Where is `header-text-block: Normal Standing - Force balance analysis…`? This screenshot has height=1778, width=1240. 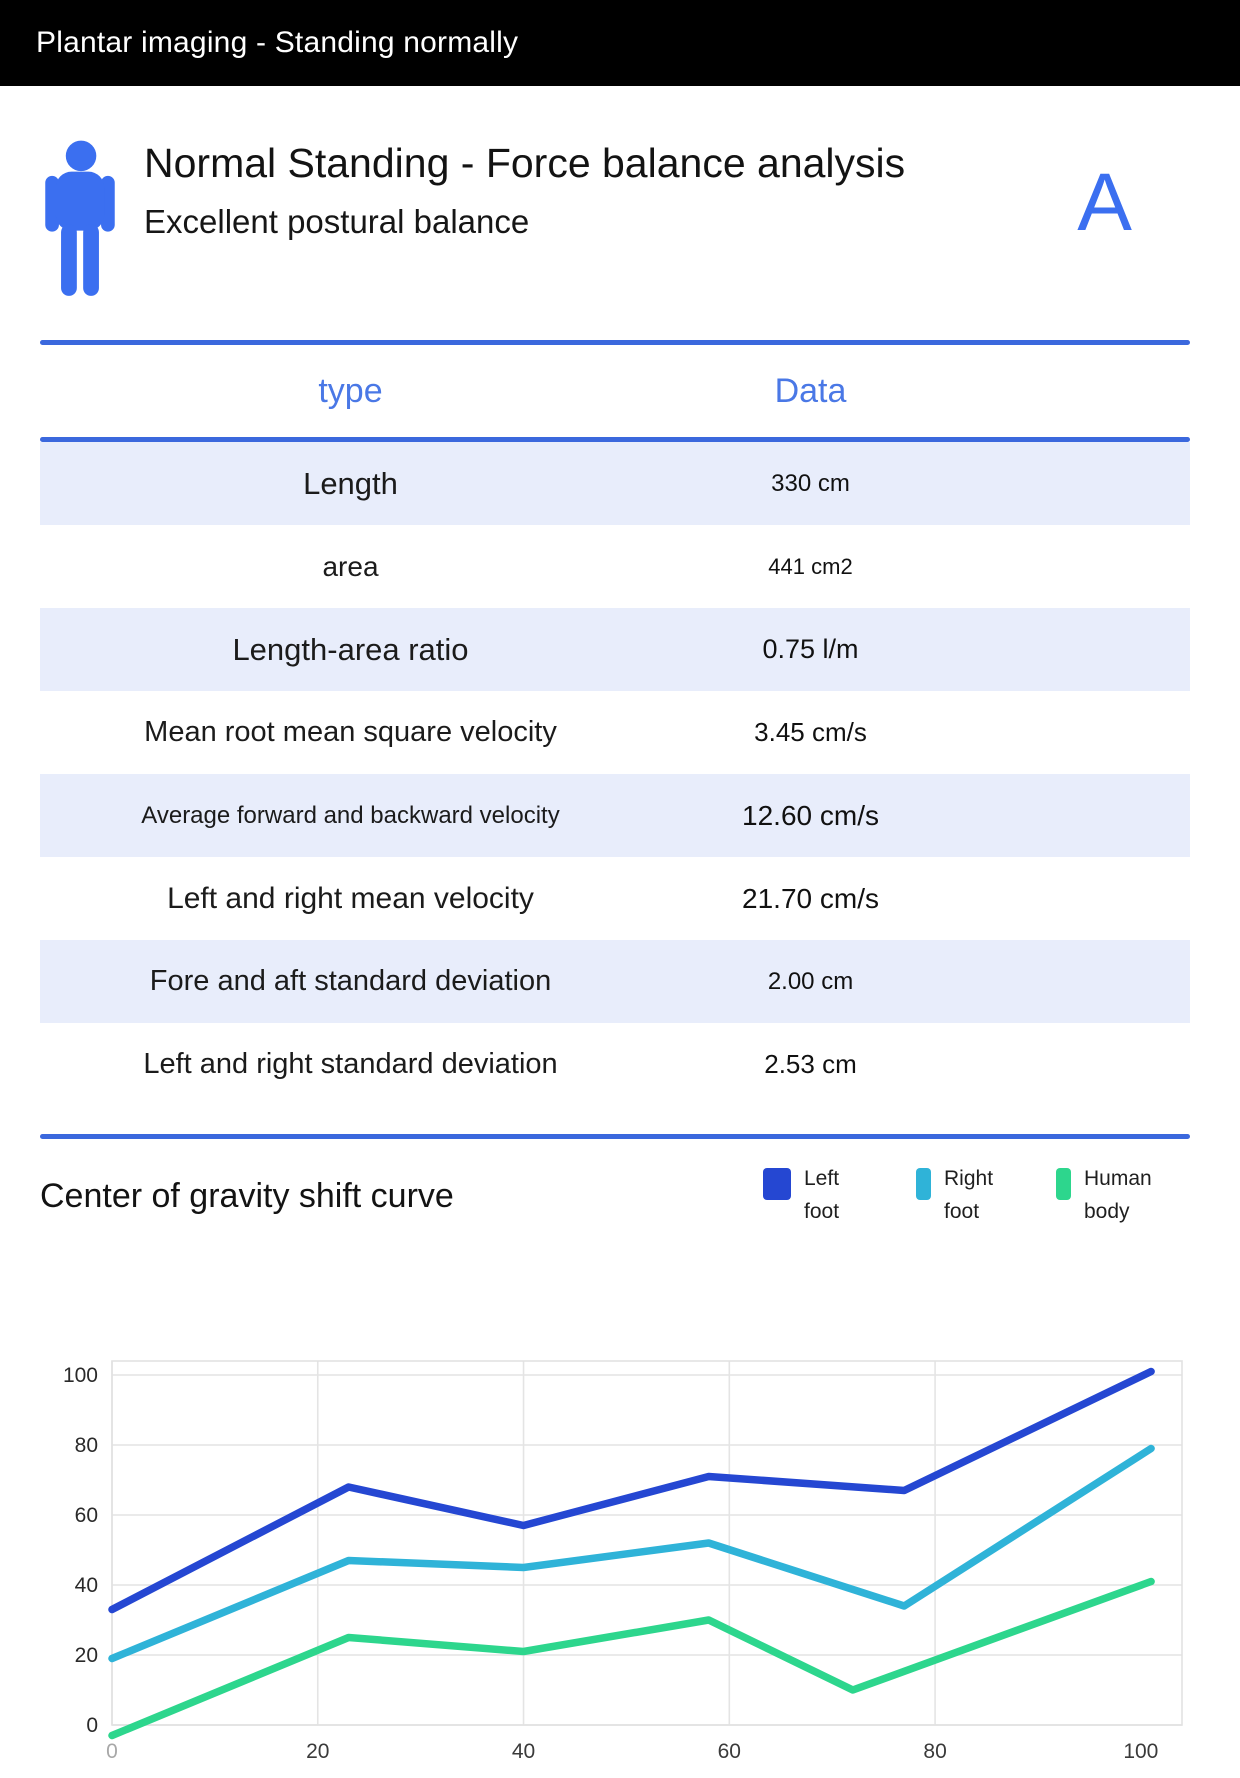
header-text-block: Normal Standing - Force balance analysis… is located at coordinates (610, 188).